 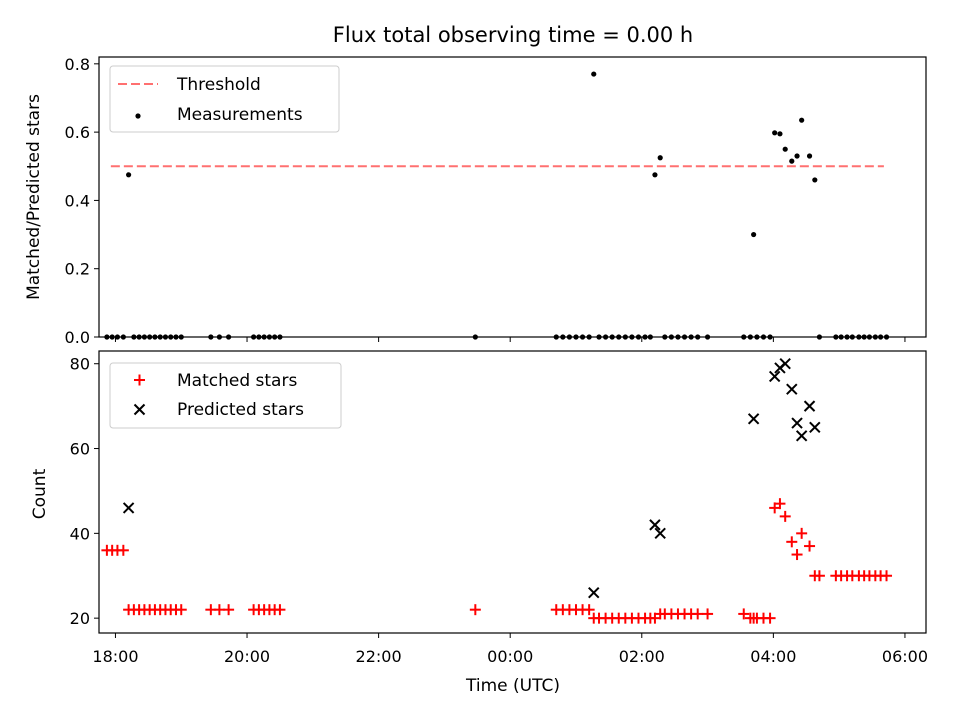 What do you see at coordinates (77, 337) in the screenshot?
I see `ratio-y-tick-label: 0.0` at bounding box center [77, 337].